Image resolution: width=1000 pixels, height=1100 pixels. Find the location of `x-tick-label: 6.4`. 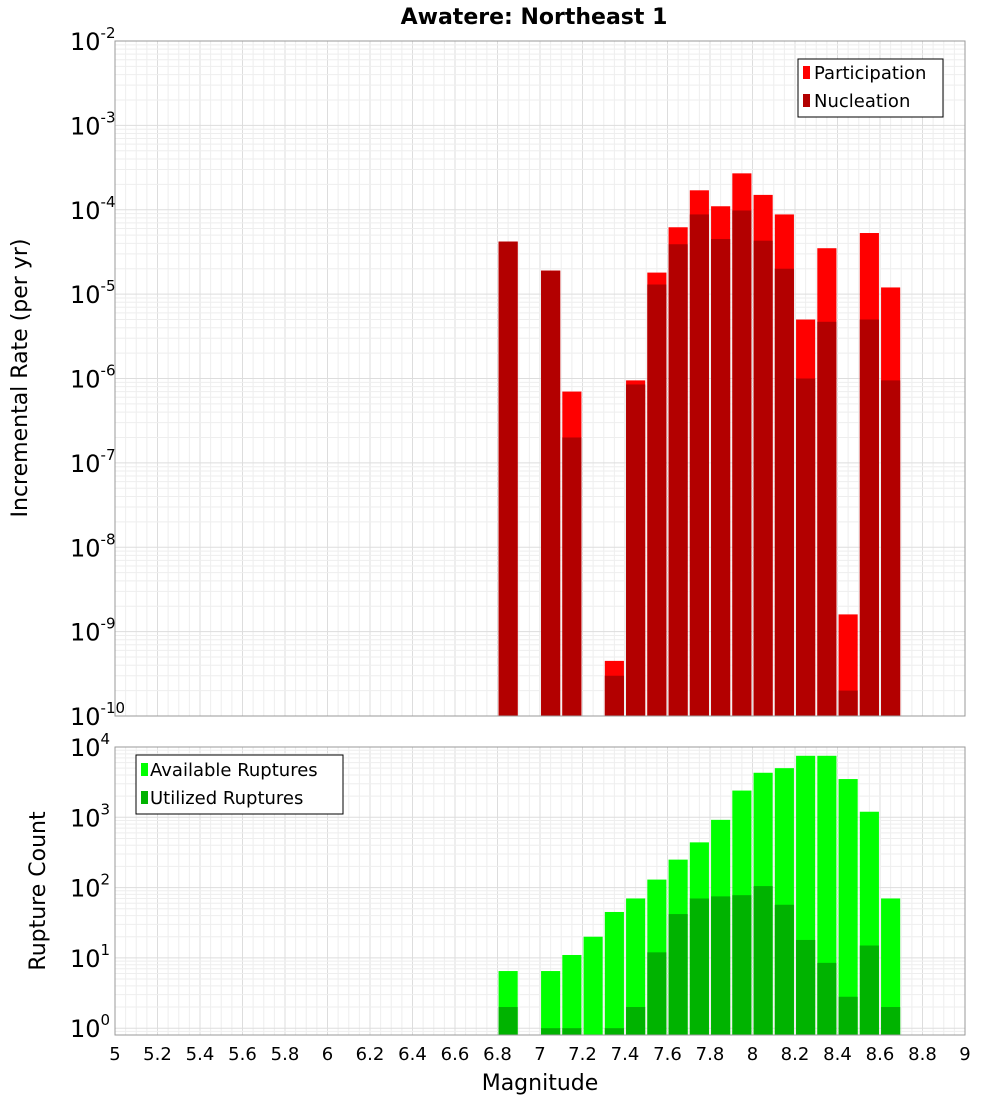

x-tick-label: 6.4 is located at coordinates (412, 1054).